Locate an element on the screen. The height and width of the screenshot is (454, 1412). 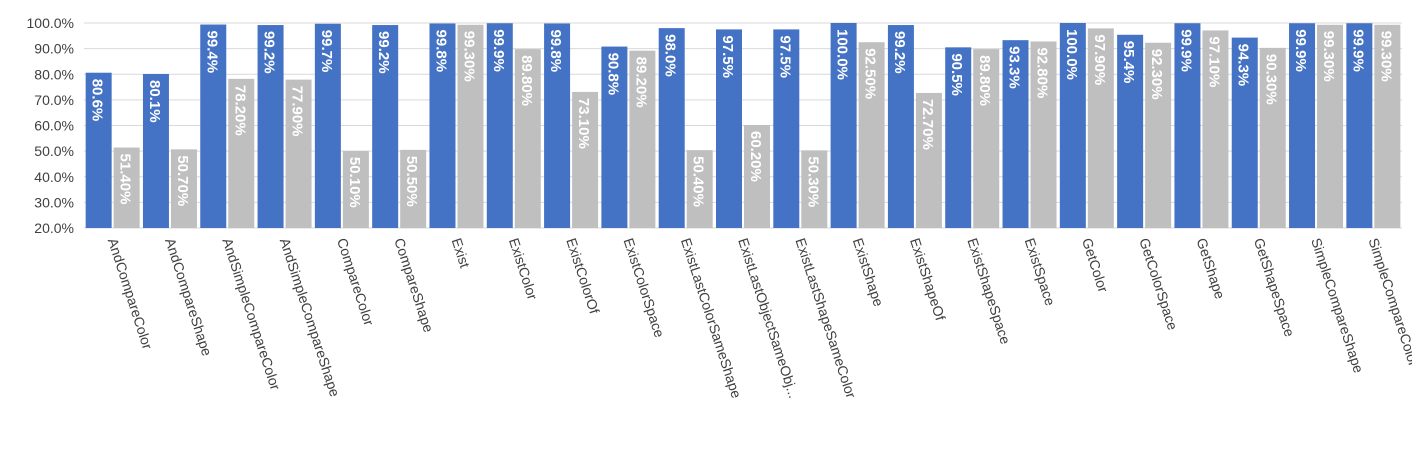
data-label: 50.70% is located at coordinates (182, 180).